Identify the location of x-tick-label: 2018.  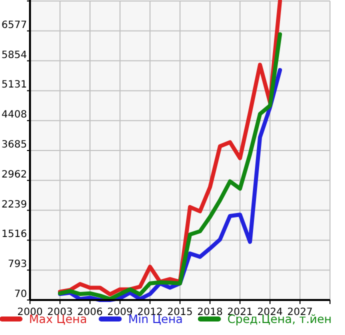
(210, 312).